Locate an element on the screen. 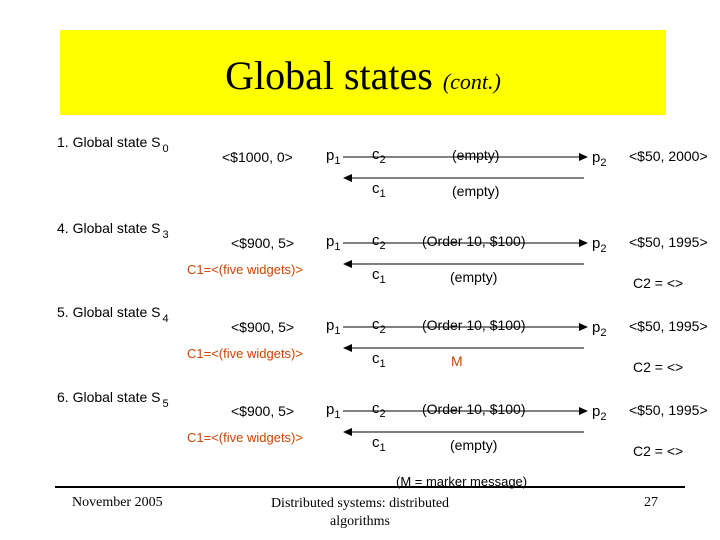  state-label-index: 4 is located at coordinates (165, 319).